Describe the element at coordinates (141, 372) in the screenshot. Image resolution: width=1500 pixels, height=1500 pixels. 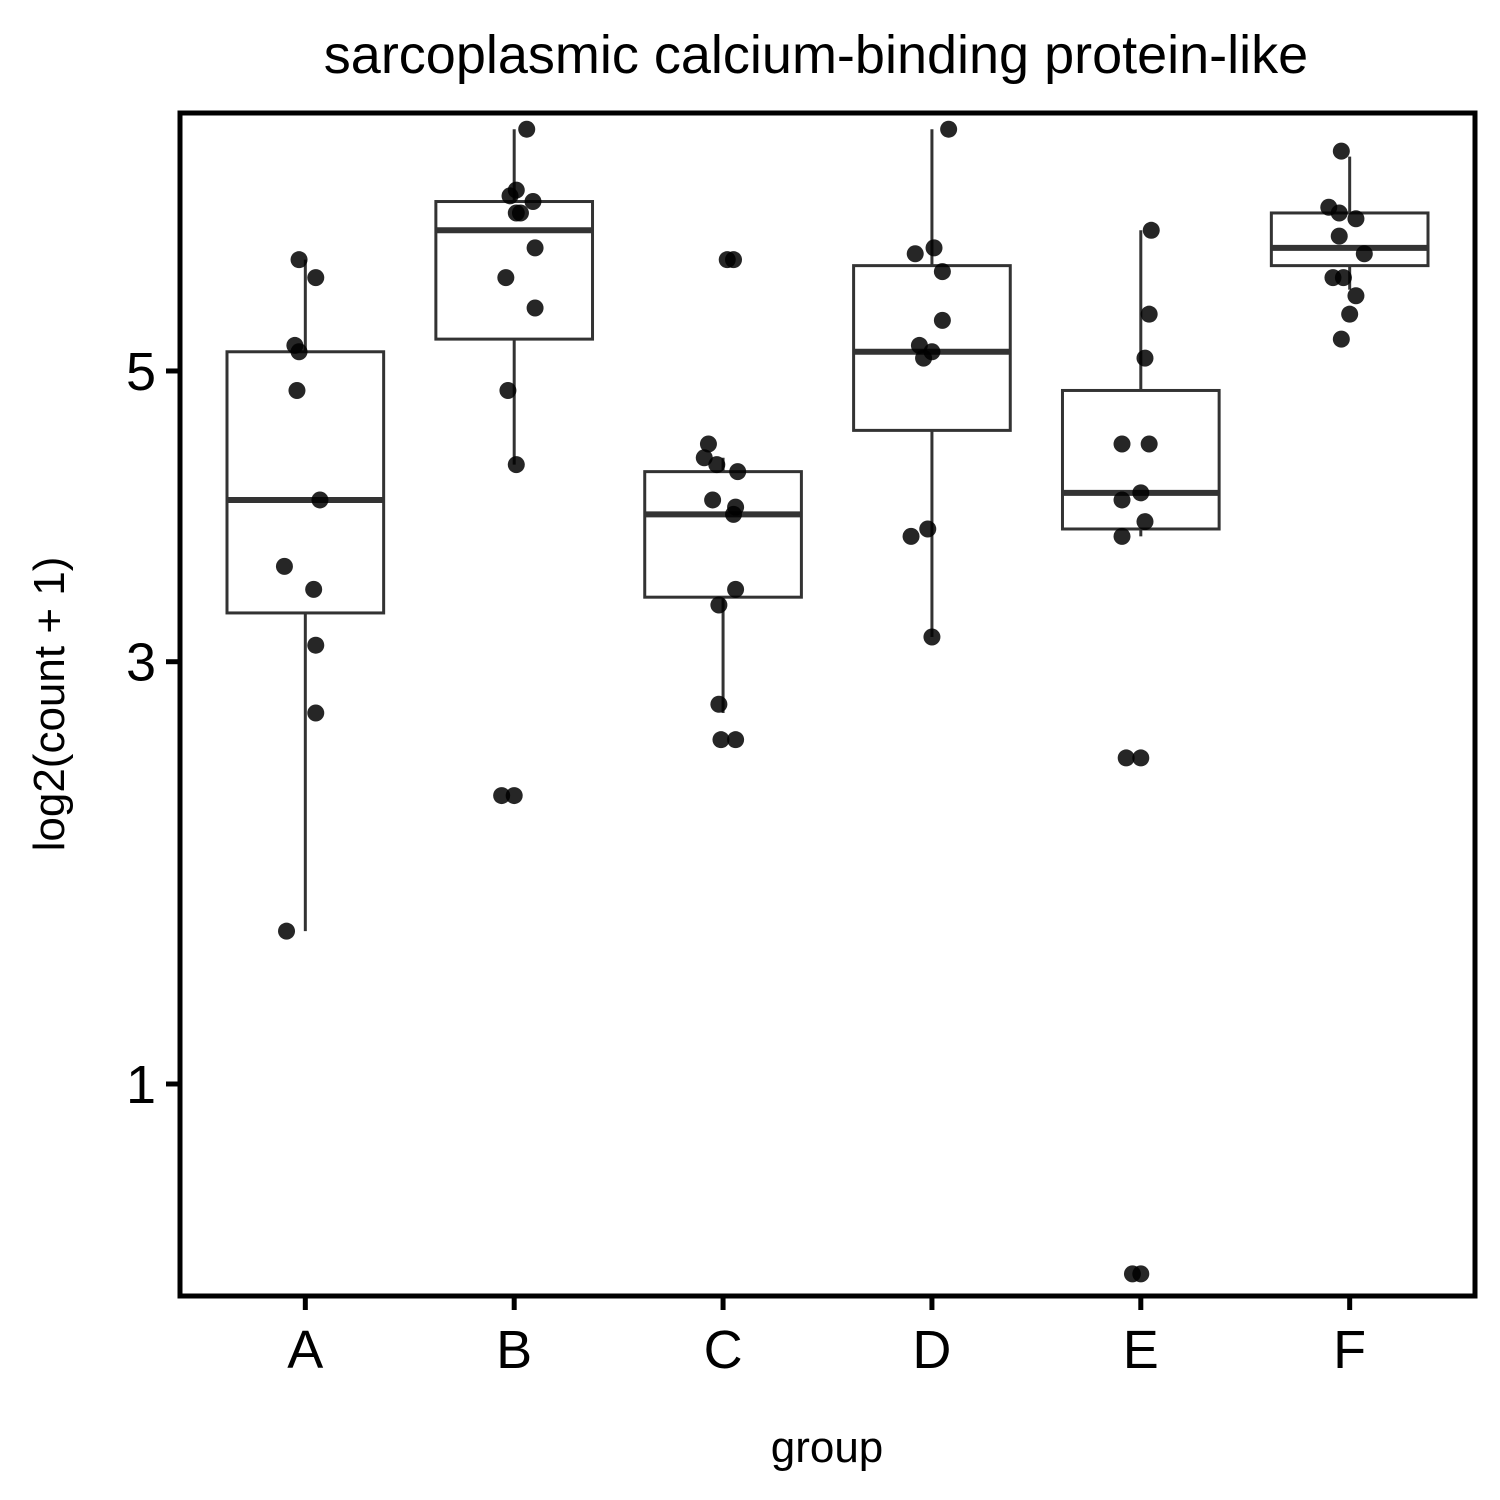
I see `y-tick-label: 5` at that location.